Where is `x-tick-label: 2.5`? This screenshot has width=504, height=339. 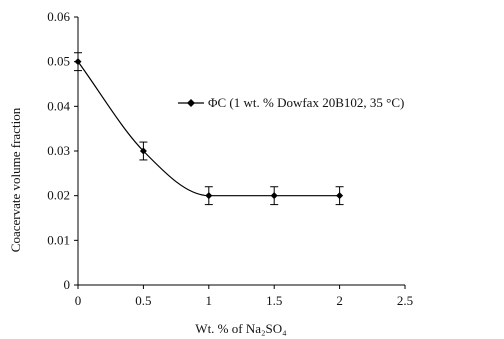 x-tick-label: 2.5 is located at coordinates (405, 300).